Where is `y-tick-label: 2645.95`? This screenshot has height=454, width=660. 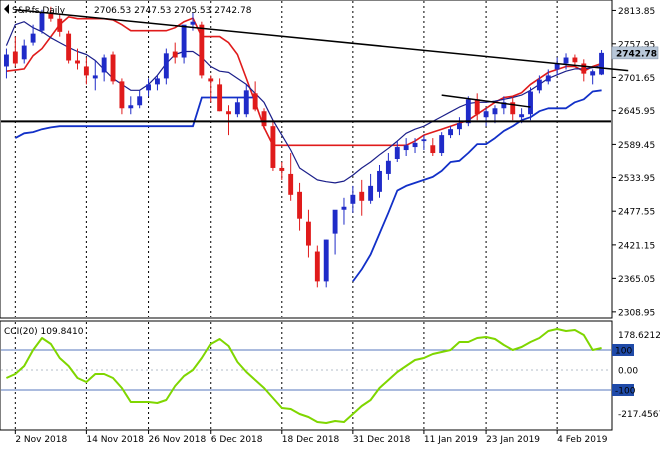
y-tick-label: 2645.95 is located at coordinates (636, 112).